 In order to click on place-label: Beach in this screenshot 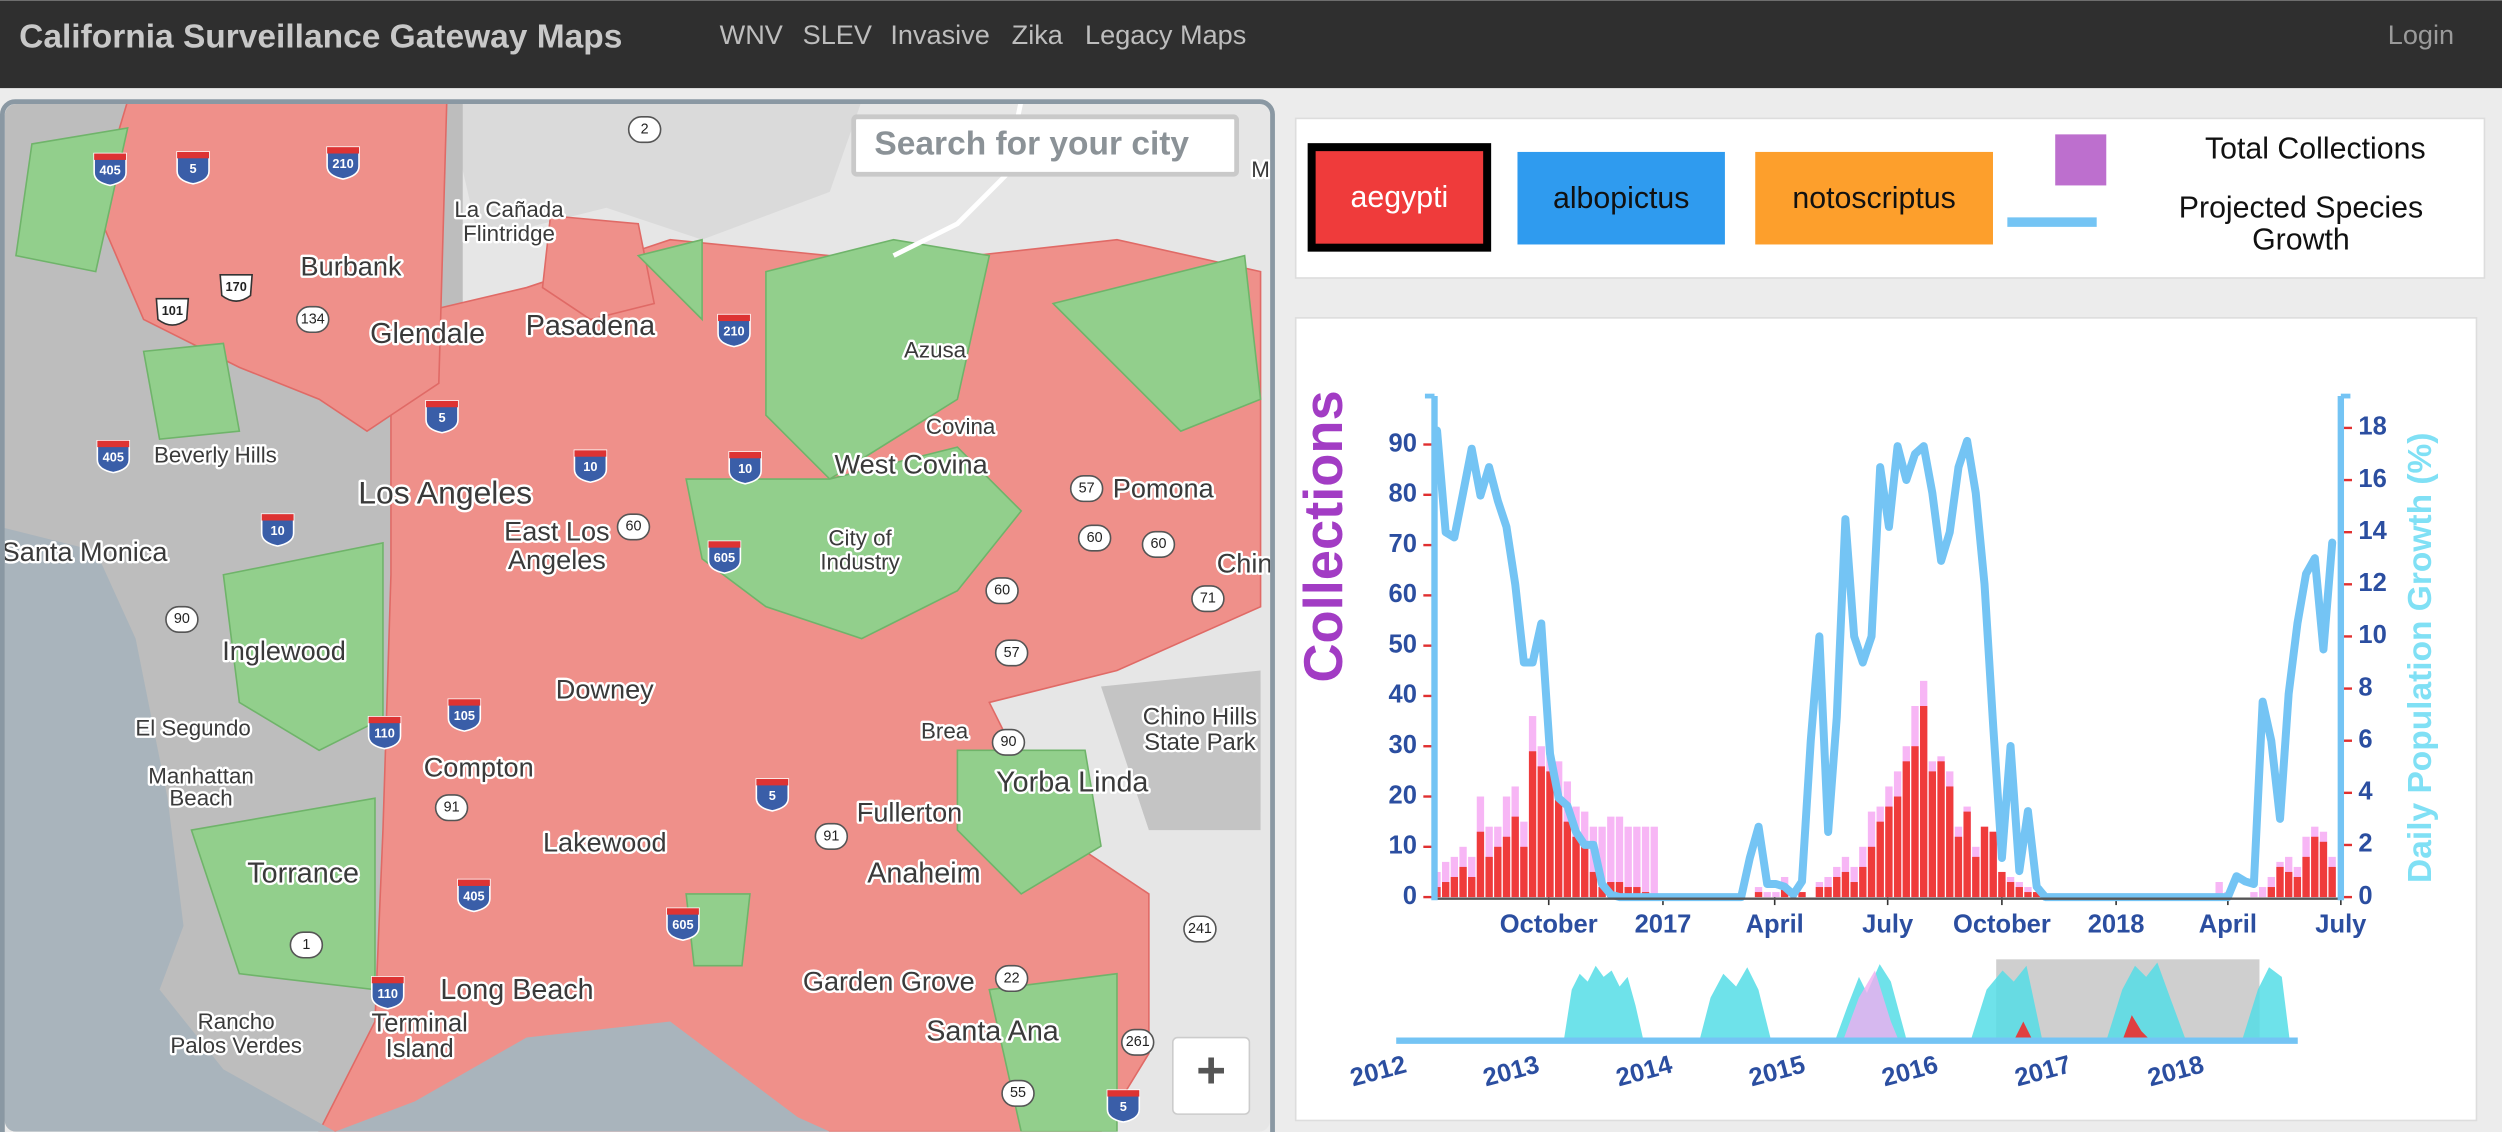, I will do `click(200, 798)`.